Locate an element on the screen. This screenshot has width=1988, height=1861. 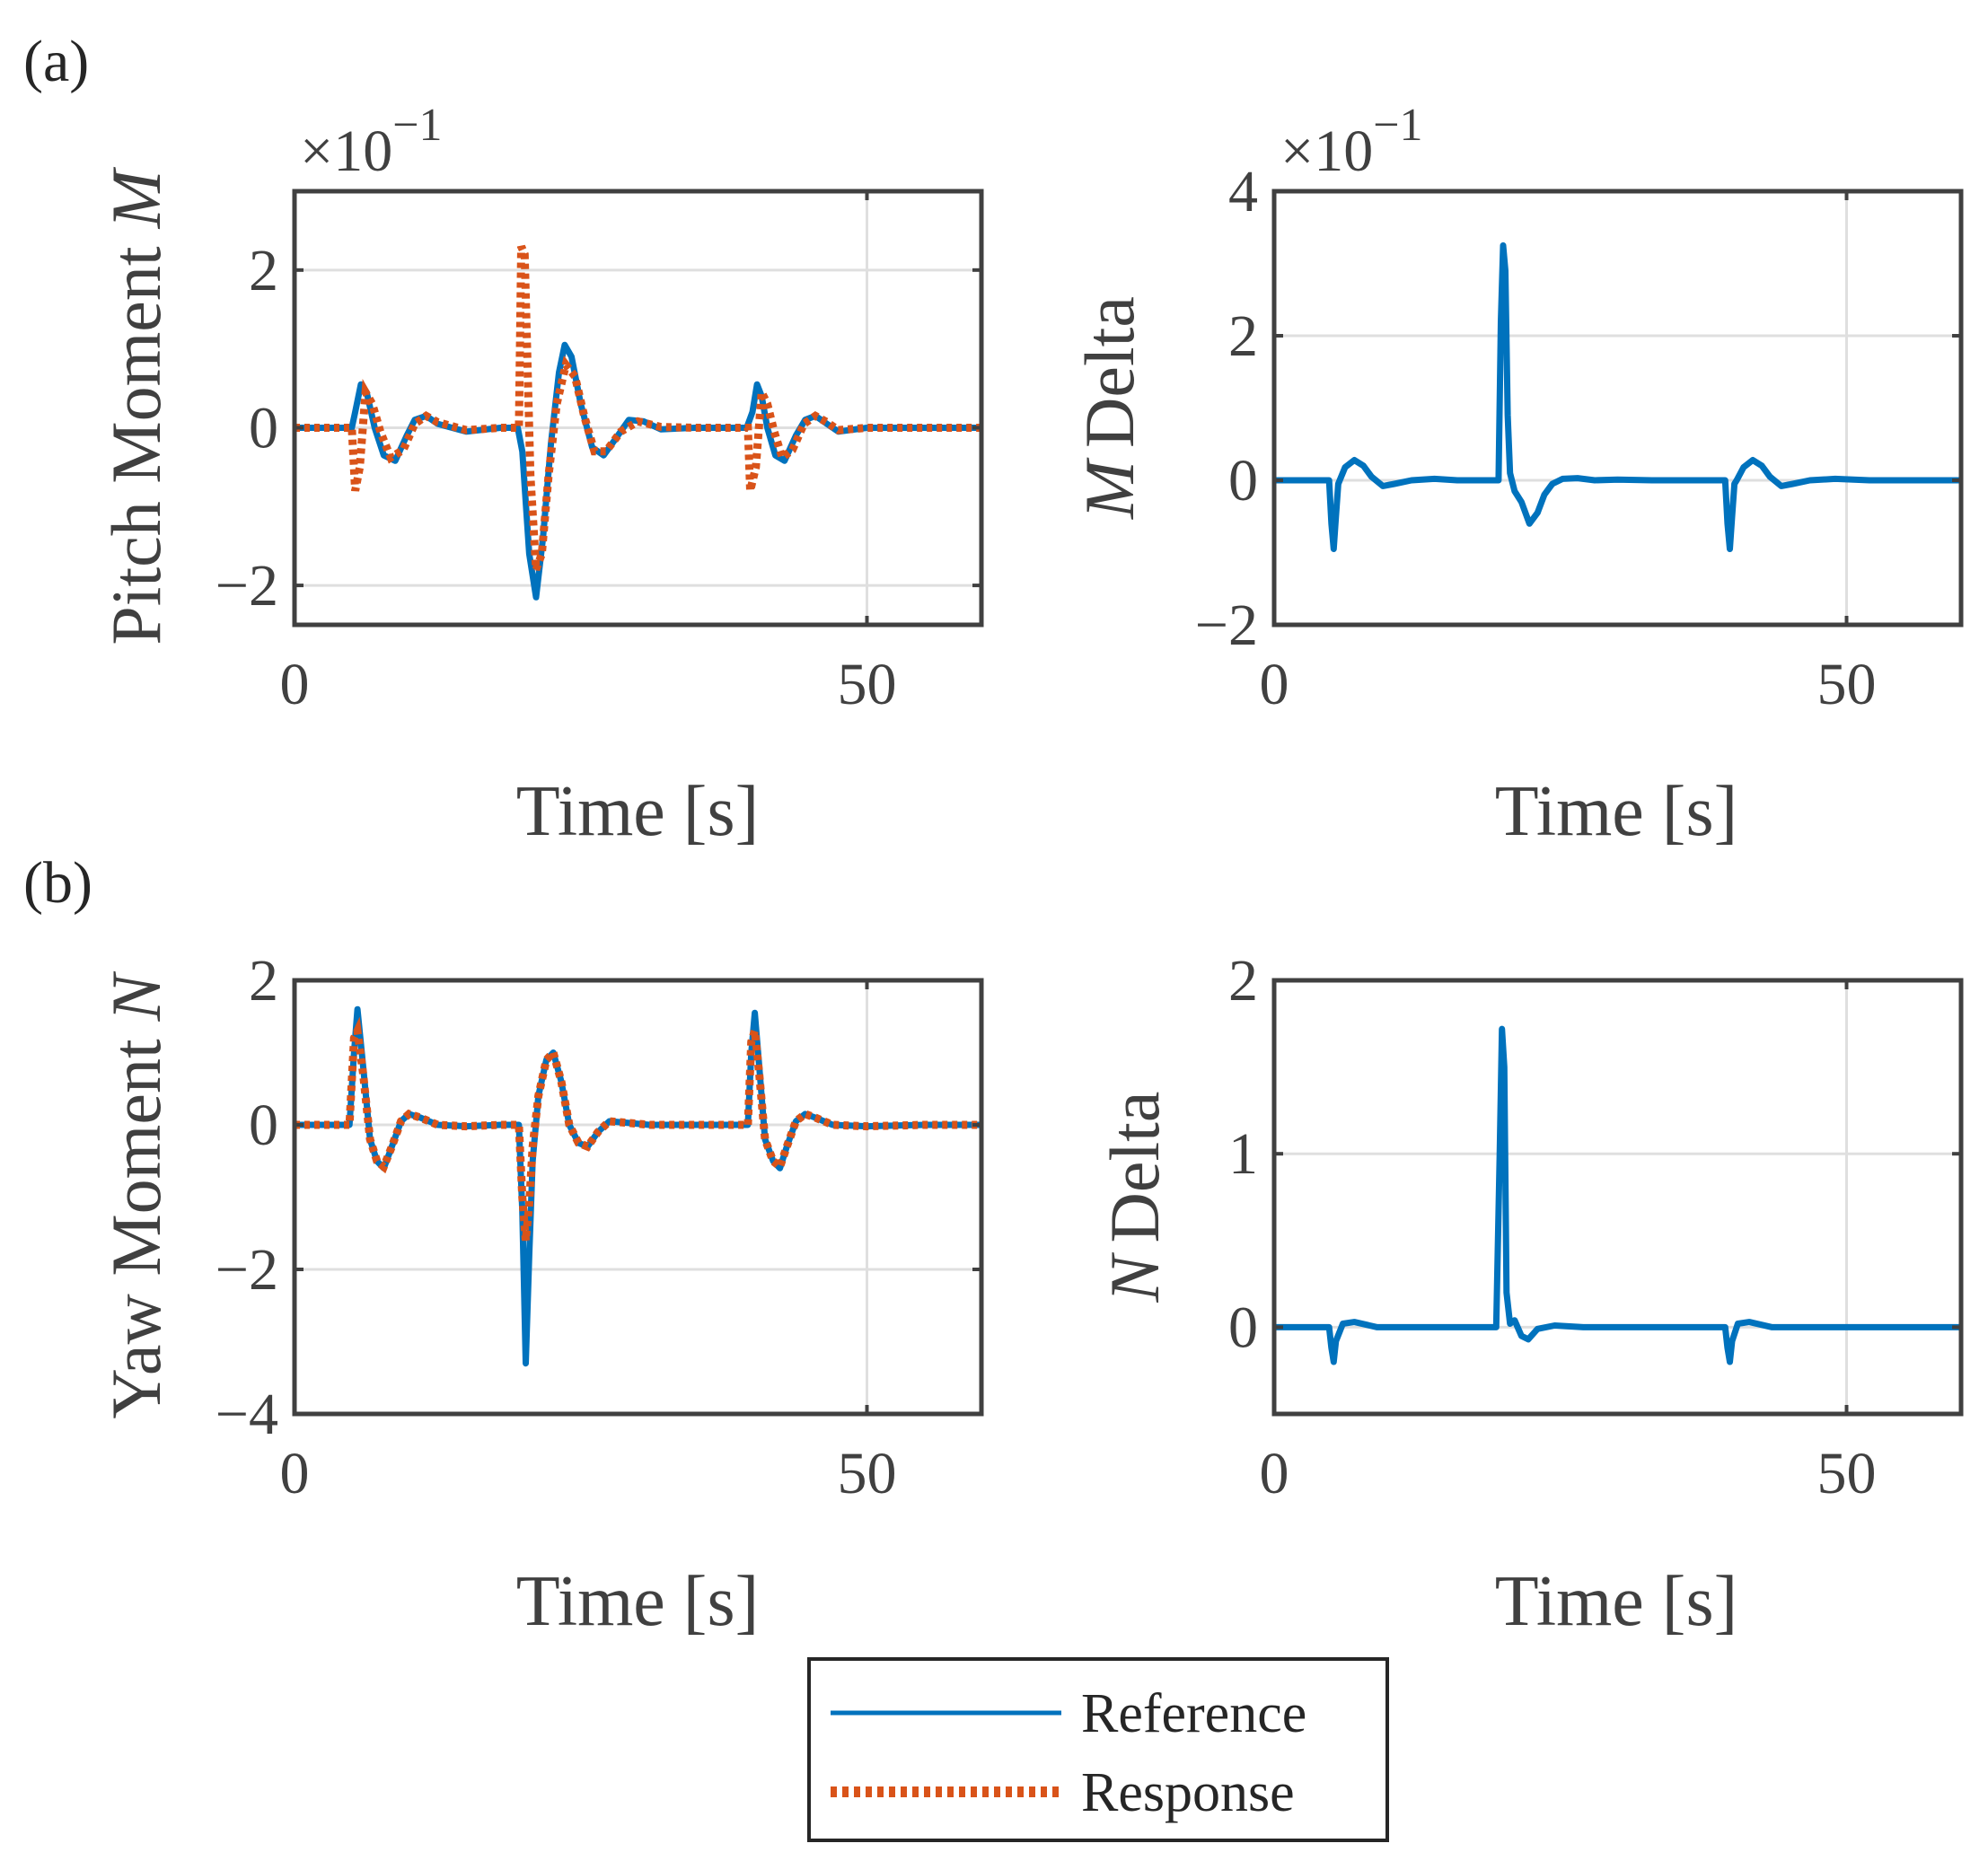
chart-pitch-moment-multiplier-exp: −1 is located at coordinates (417, 125).